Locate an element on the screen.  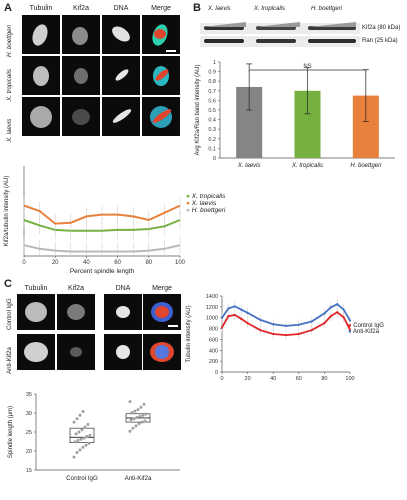
box is located at coordinates (82, 435).